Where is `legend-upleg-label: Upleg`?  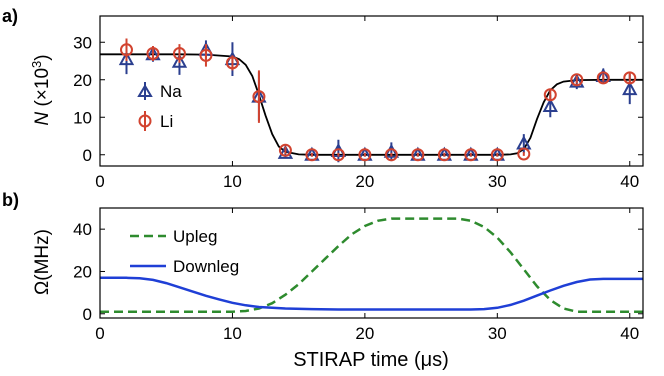 legend-upleg-label: Upleg is located at coordinates (195, 236).